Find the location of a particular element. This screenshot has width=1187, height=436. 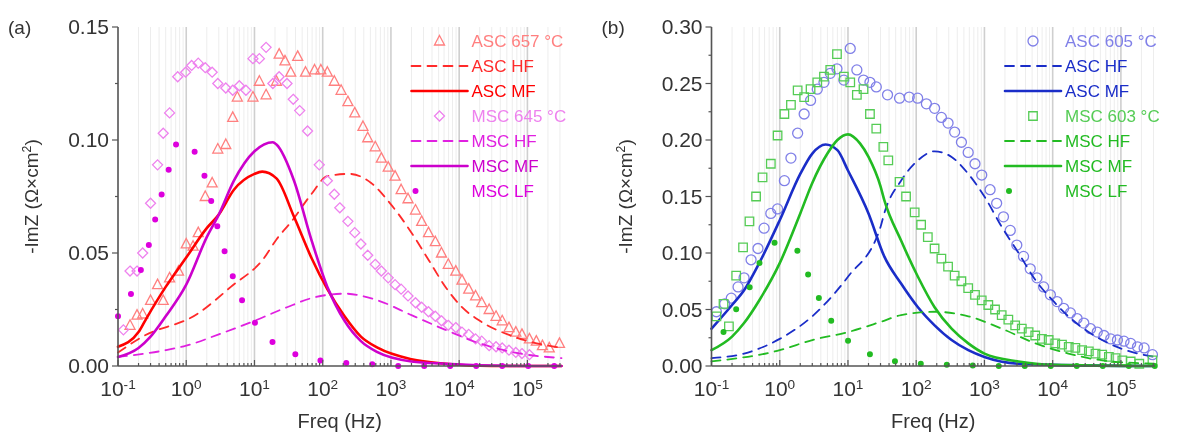

legend-label: ASC 605 °C is located at coordinates (1111, 41).